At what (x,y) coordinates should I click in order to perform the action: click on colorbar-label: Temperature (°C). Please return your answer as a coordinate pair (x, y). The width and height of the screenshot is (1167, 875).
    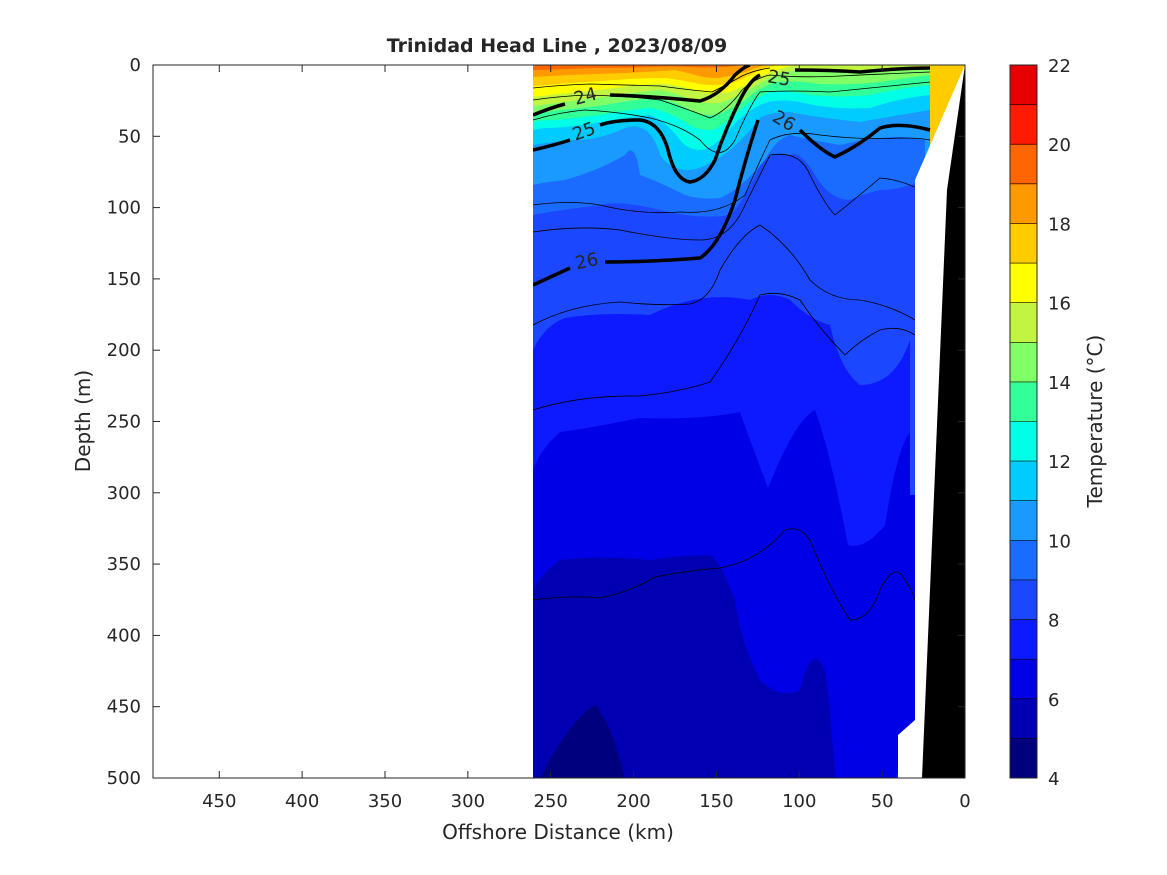
    Looking at the image, I should click on (1095, 422).